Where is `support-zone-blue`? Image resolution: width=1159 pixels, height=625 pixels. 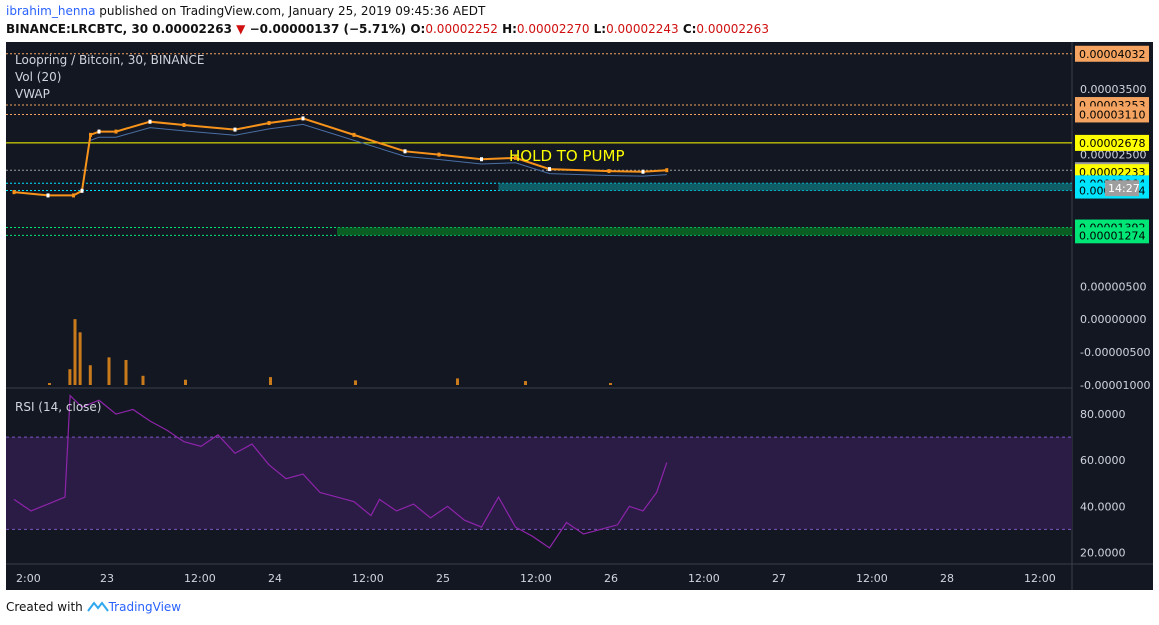
support-zone-blue is located at coordinates (785, 187).